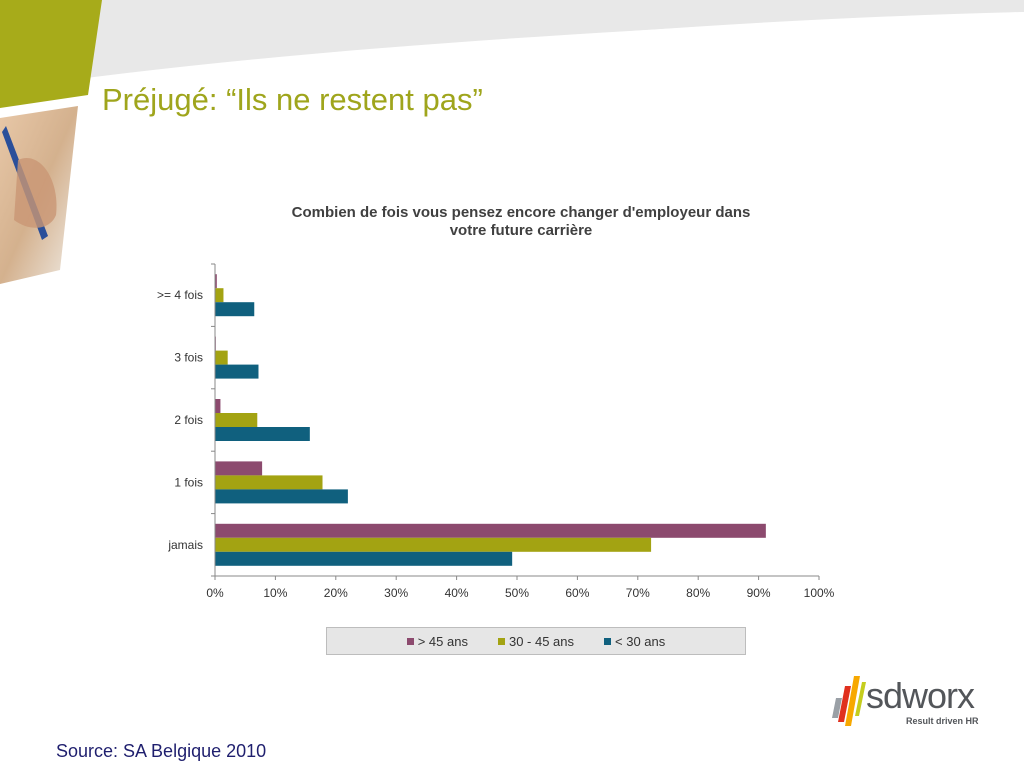 The width and height of the screenshot is (1024, 768). Describe the element at coordinates (180, 295) in the screenshot. I see `category-label: >= 4 fois` at that location.